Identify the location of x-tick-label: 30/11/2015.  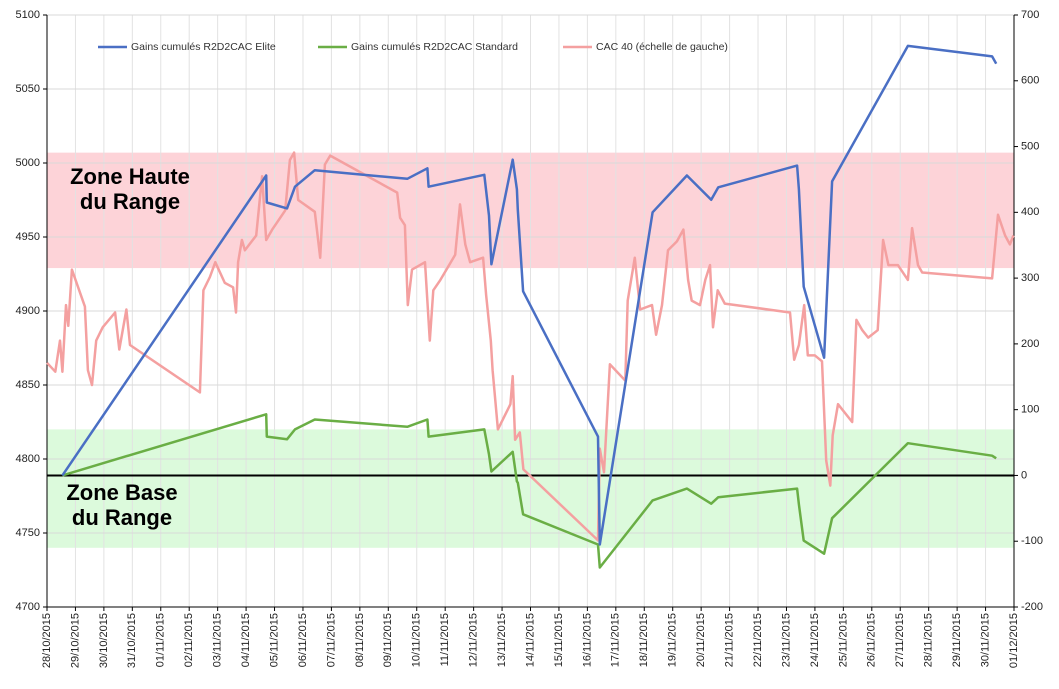
(985, 640).